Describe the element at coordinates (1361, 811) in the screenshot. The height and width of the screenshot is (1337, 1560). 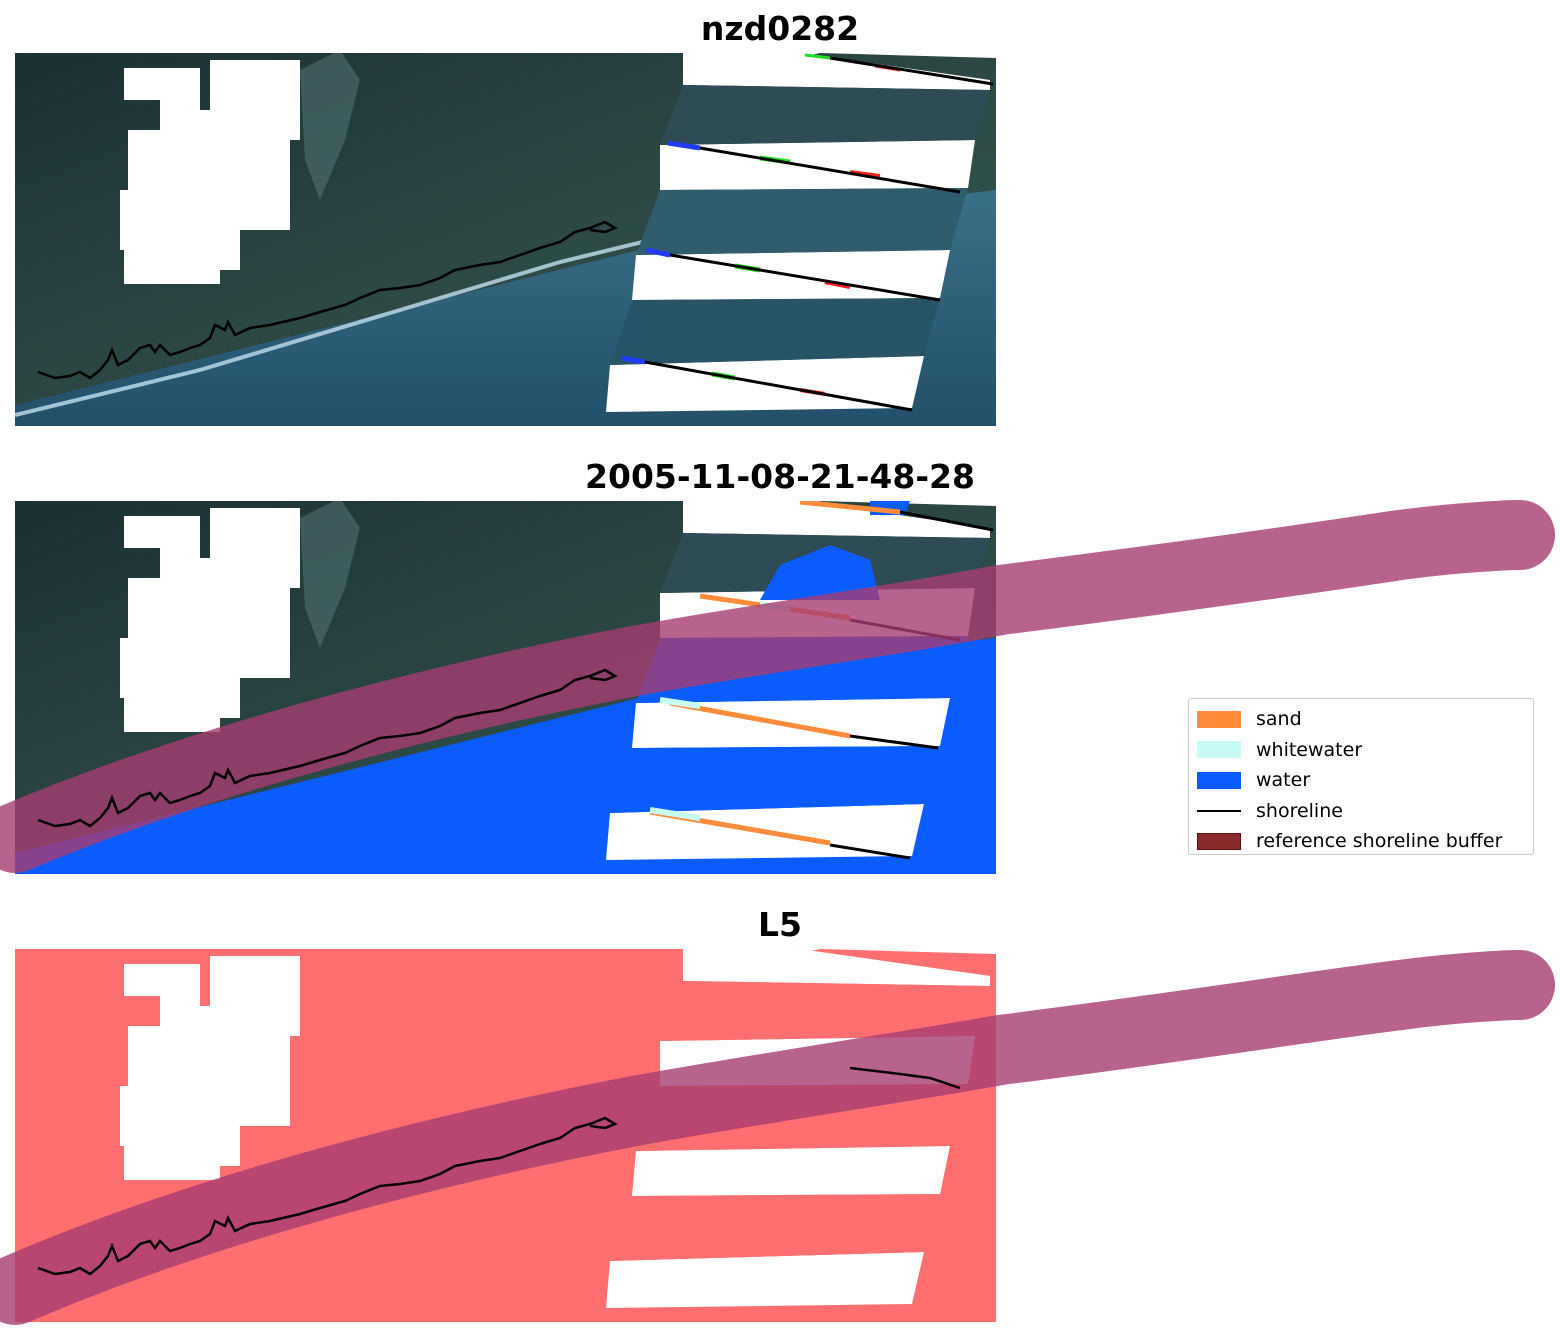
I see `legend-item-shoreline: shoreline` at that location.